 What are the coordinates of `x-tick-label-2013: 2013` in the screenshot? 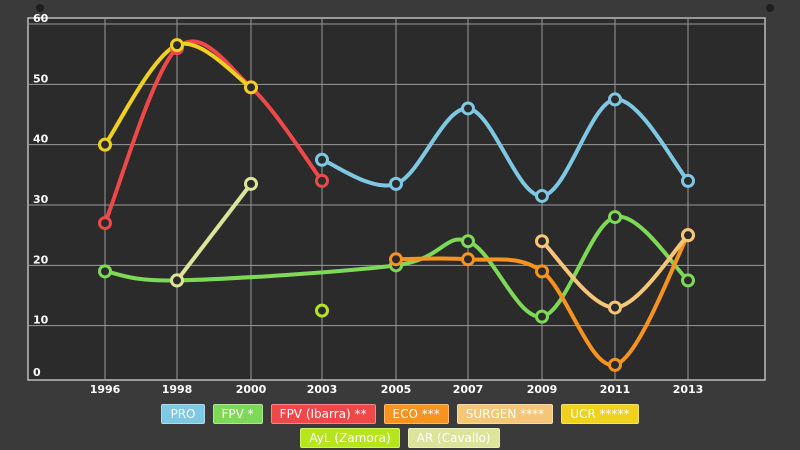 It's located at (688, 389).